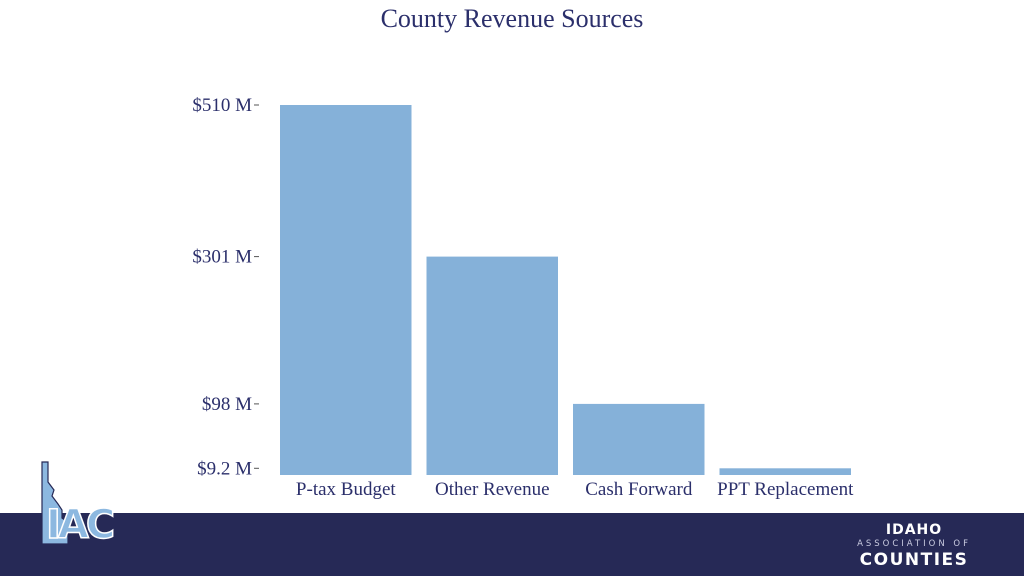 This screenshot has width=1024, height=576. I want to click on y-tick-label: $301 M, so click(222, 257).